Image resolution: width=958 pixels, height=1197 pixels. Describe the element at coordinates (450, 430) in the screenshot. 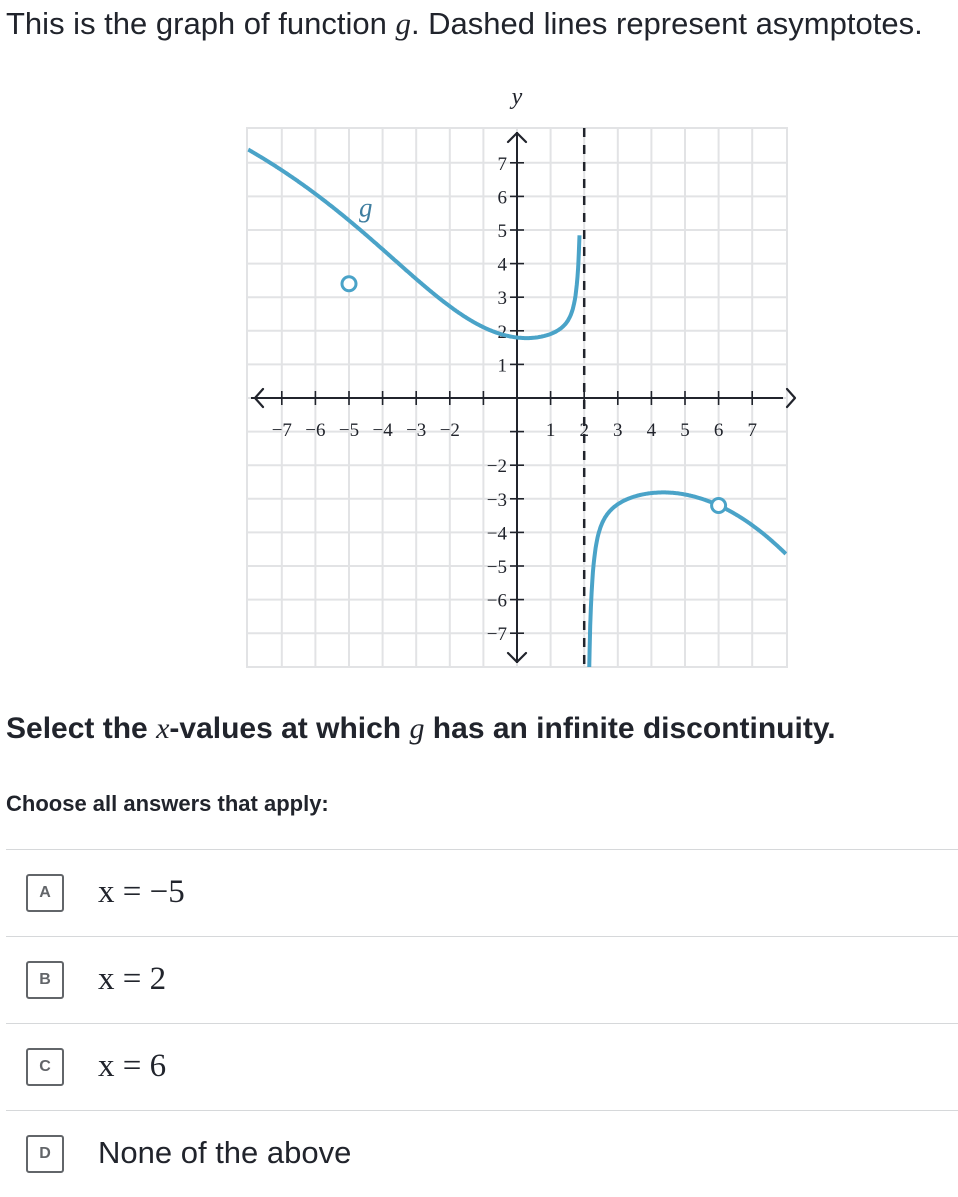

I see `x-tick-label: −2` at that location.